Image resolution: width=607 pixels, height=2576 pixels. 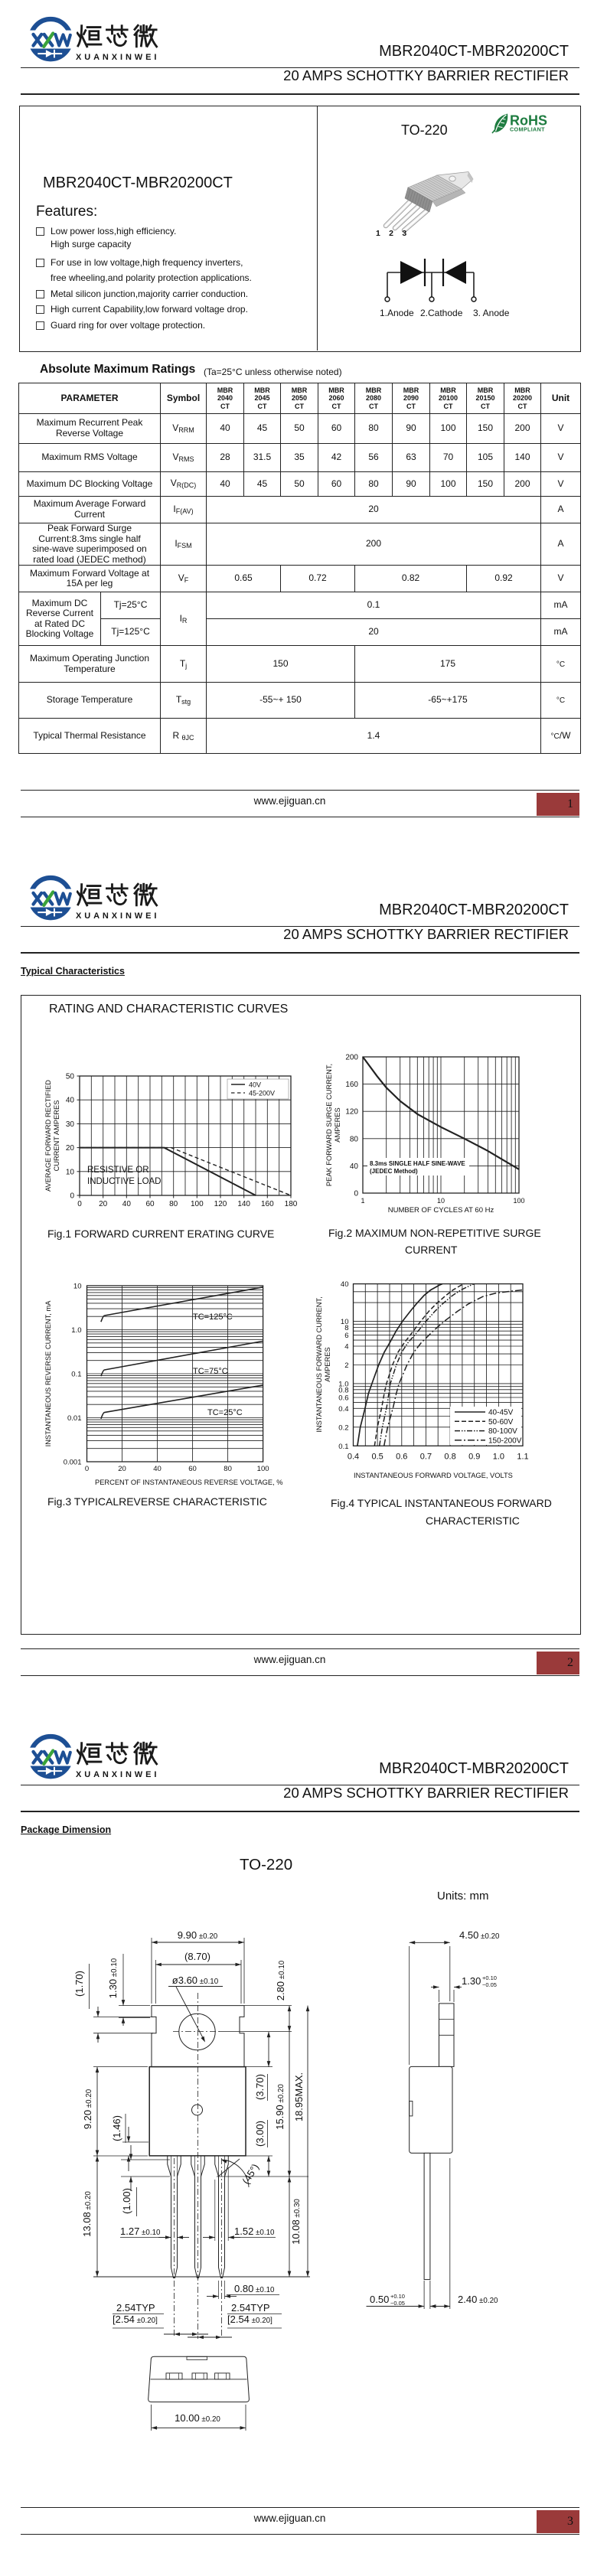 What do you see at coordinates (141, 2231) in the screenshot?
I see `svg-text: 1.27 ±0.10` at bounding box center [141, 2231].